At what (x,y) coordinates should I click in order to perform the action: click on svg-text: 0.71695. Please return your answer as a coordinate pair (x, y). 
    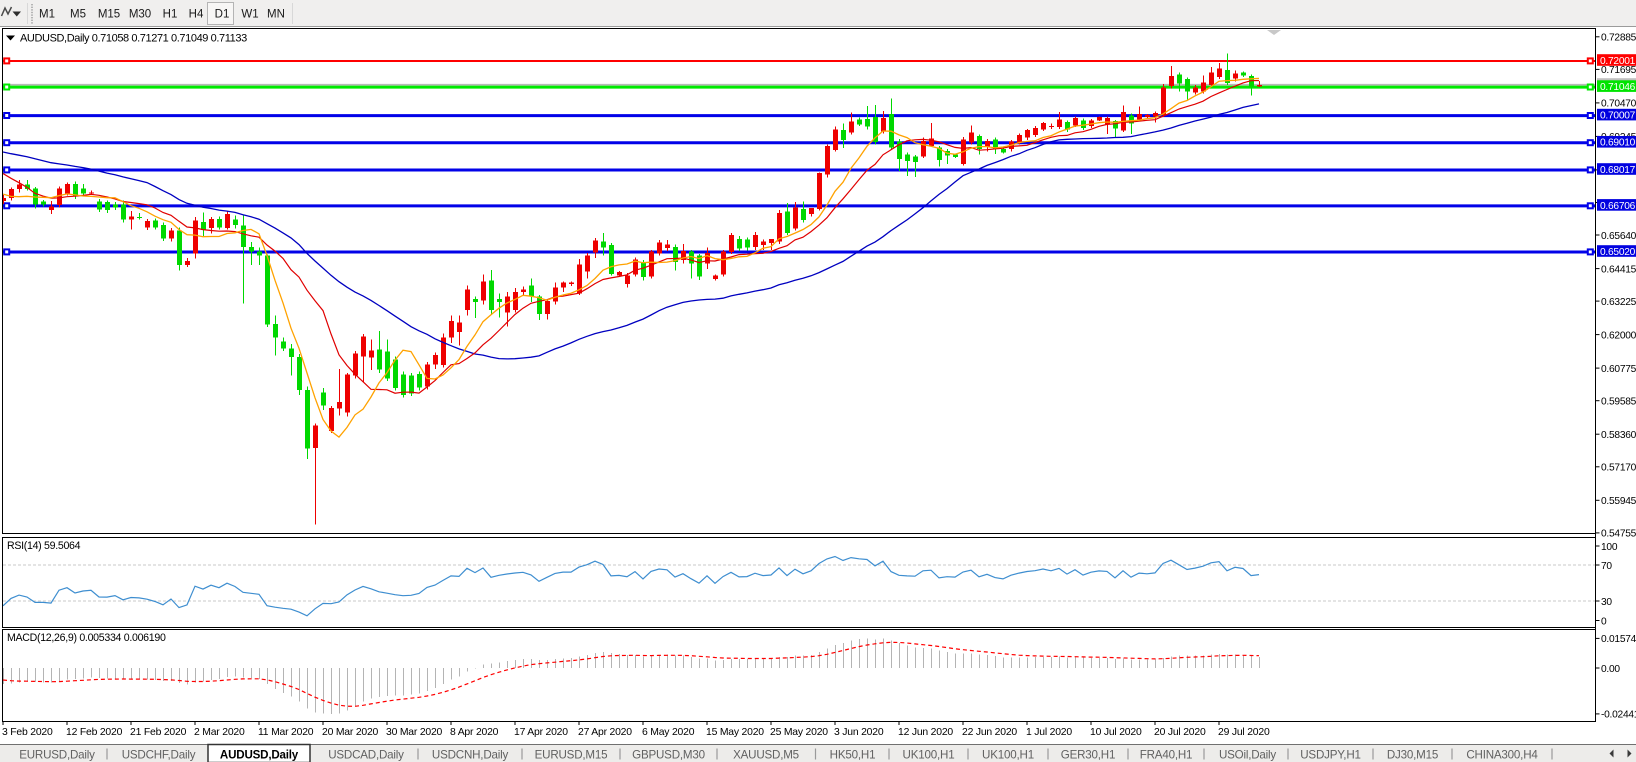
    Looking at the image, I should click on (1618, 70).